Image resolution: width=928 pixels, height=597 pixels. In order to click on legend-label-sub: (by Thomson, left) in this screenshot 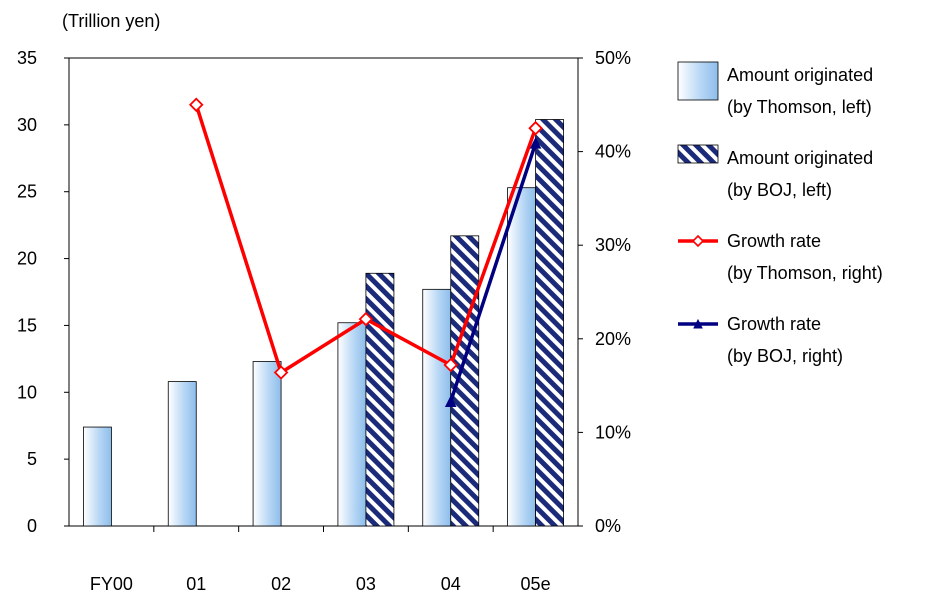, I will do `click(799, 107)`.